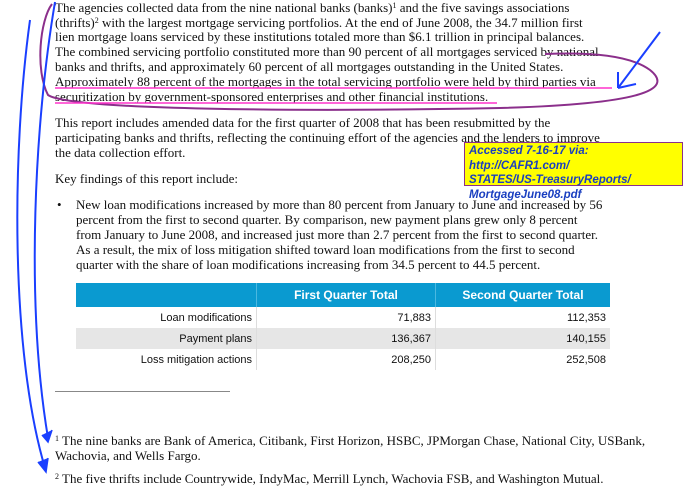 This screenshot has height=490, width=700. I want to click on table-header: Second Quarter Total, so click(522, 295).